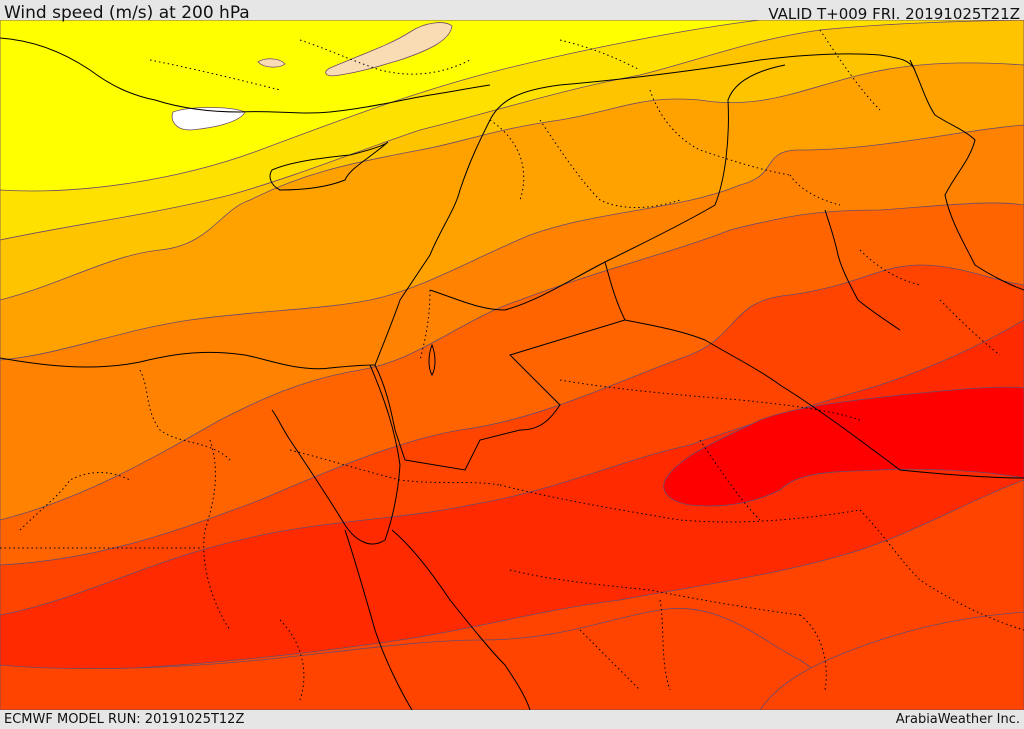 This screenshot has height=729, width=1024. Describe the element at coordinates (432, 242) in the screenshot. I see `levant-coast` at that location.